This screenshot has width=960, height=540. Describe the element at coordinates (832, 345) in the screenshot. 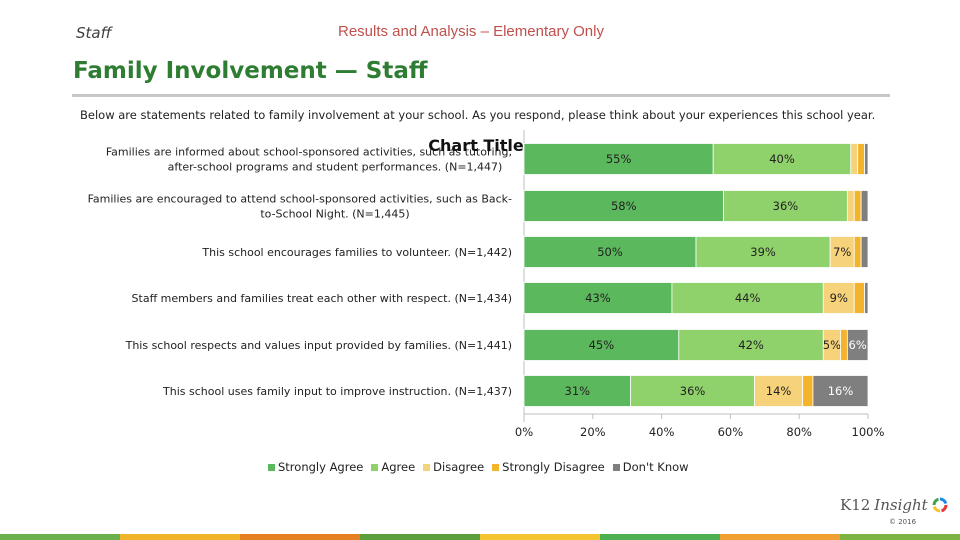

I see `bar-data-label: 5%` at that location.